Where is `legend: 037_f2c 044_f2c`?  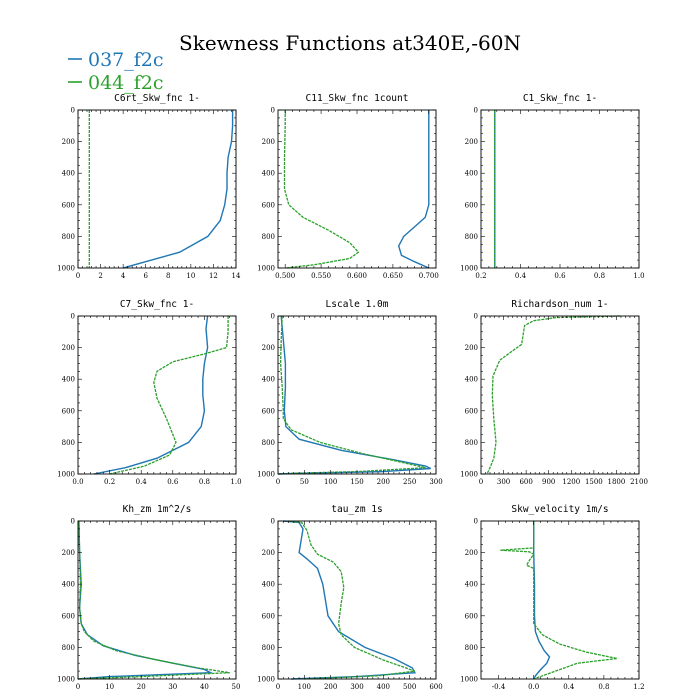
legend: 037_f2c 044_f2c is located at coordinates (116, 71).